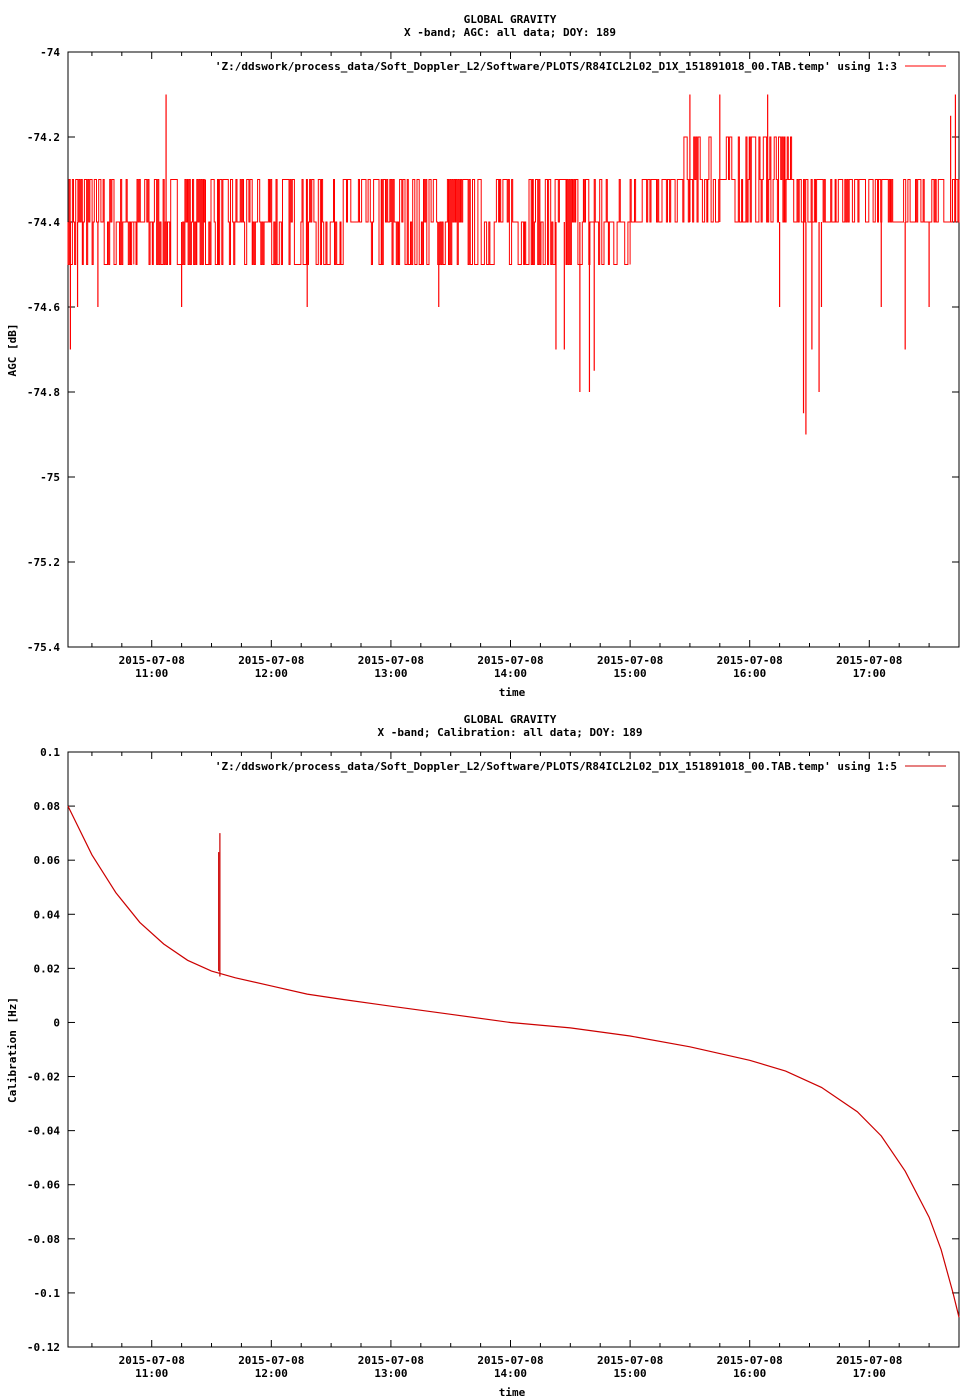 The height and width of the screenshot is (1400, 980). I want to click on y-tick-label: -74, so click(50, 52).